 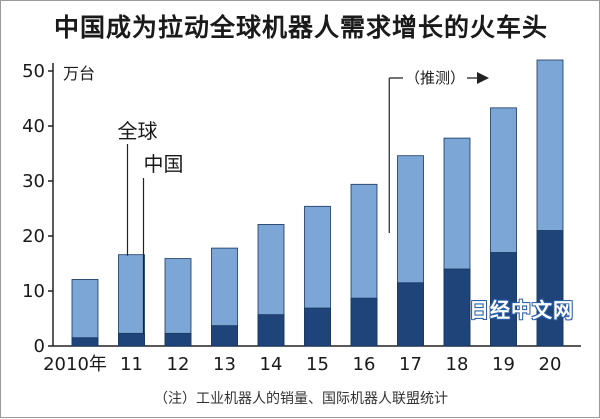 I want to click on x-tick-label: 20, so click(x=550, y=364).